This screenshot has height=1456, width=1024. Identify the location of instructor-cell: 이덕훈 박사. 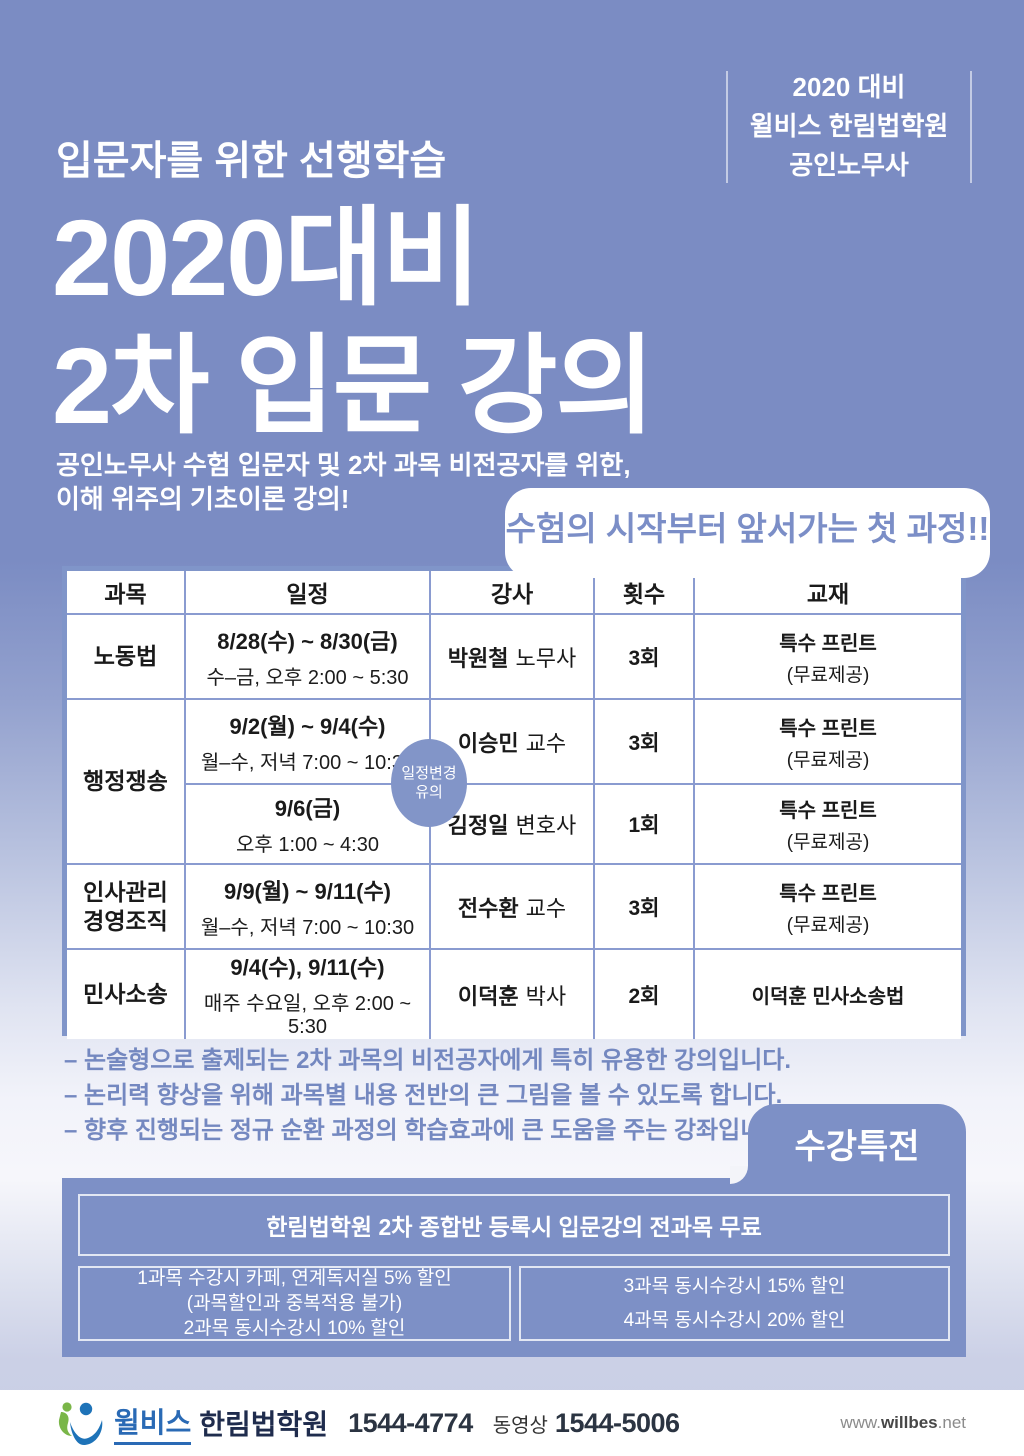
(513, 994).